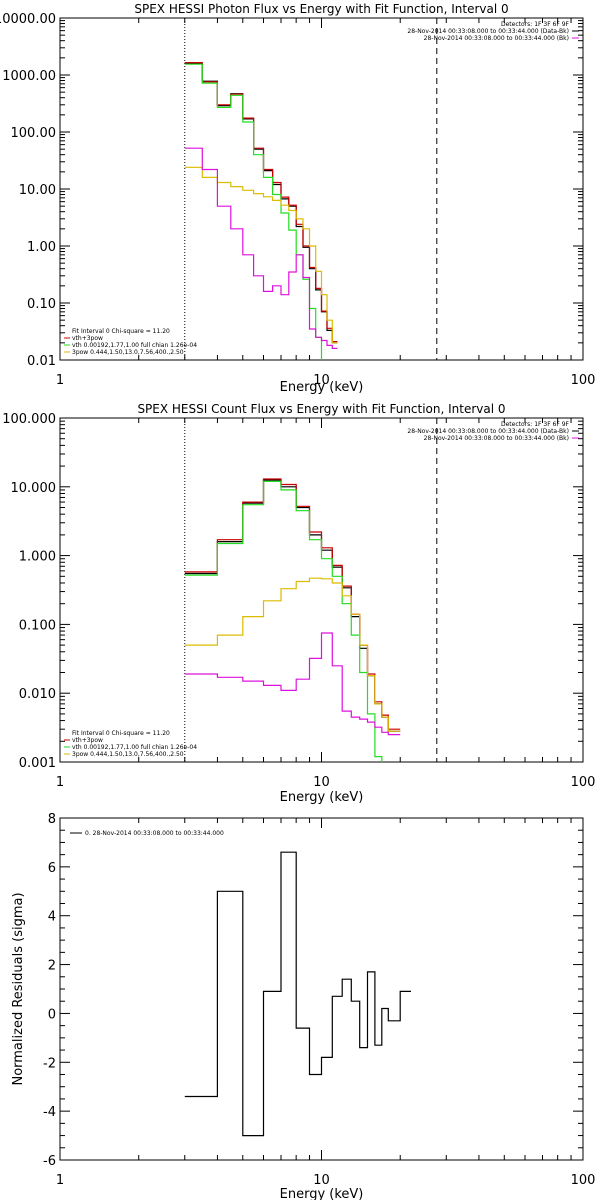 The height and width of the screenshot is (1200, 600). What do you see at coordinates (49, 1112) in the screenshot?
I see `y-tick-label: -4` at bounding box center [49, 1112].